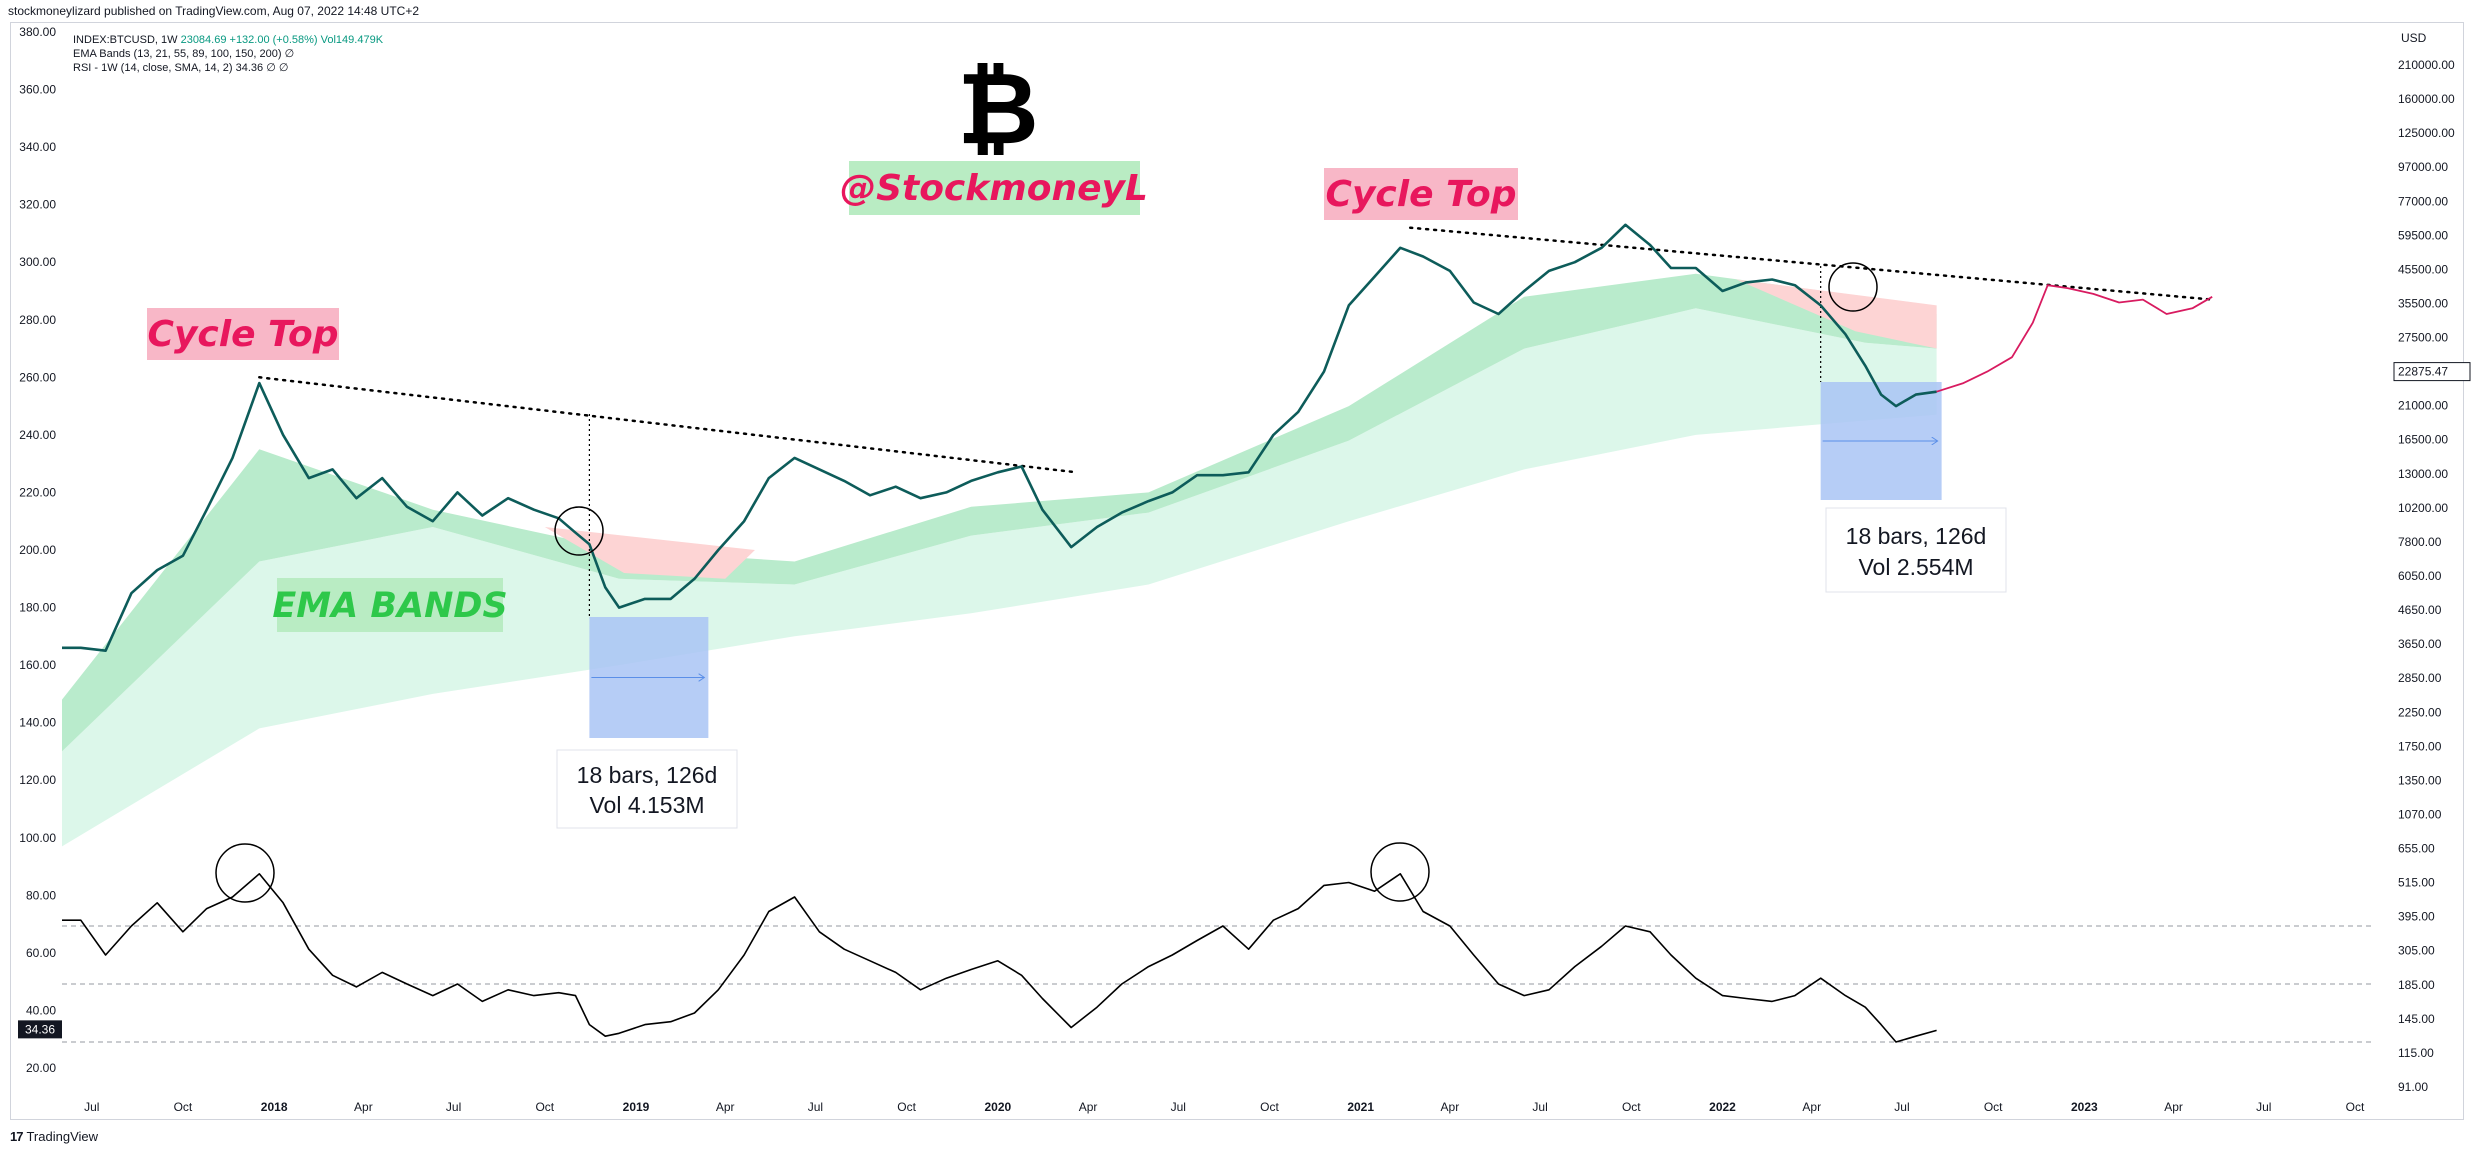  What do you see at coordinates (999, 958) in the screenshot?
I see `rsi-line` at bounding box center [999, 958].